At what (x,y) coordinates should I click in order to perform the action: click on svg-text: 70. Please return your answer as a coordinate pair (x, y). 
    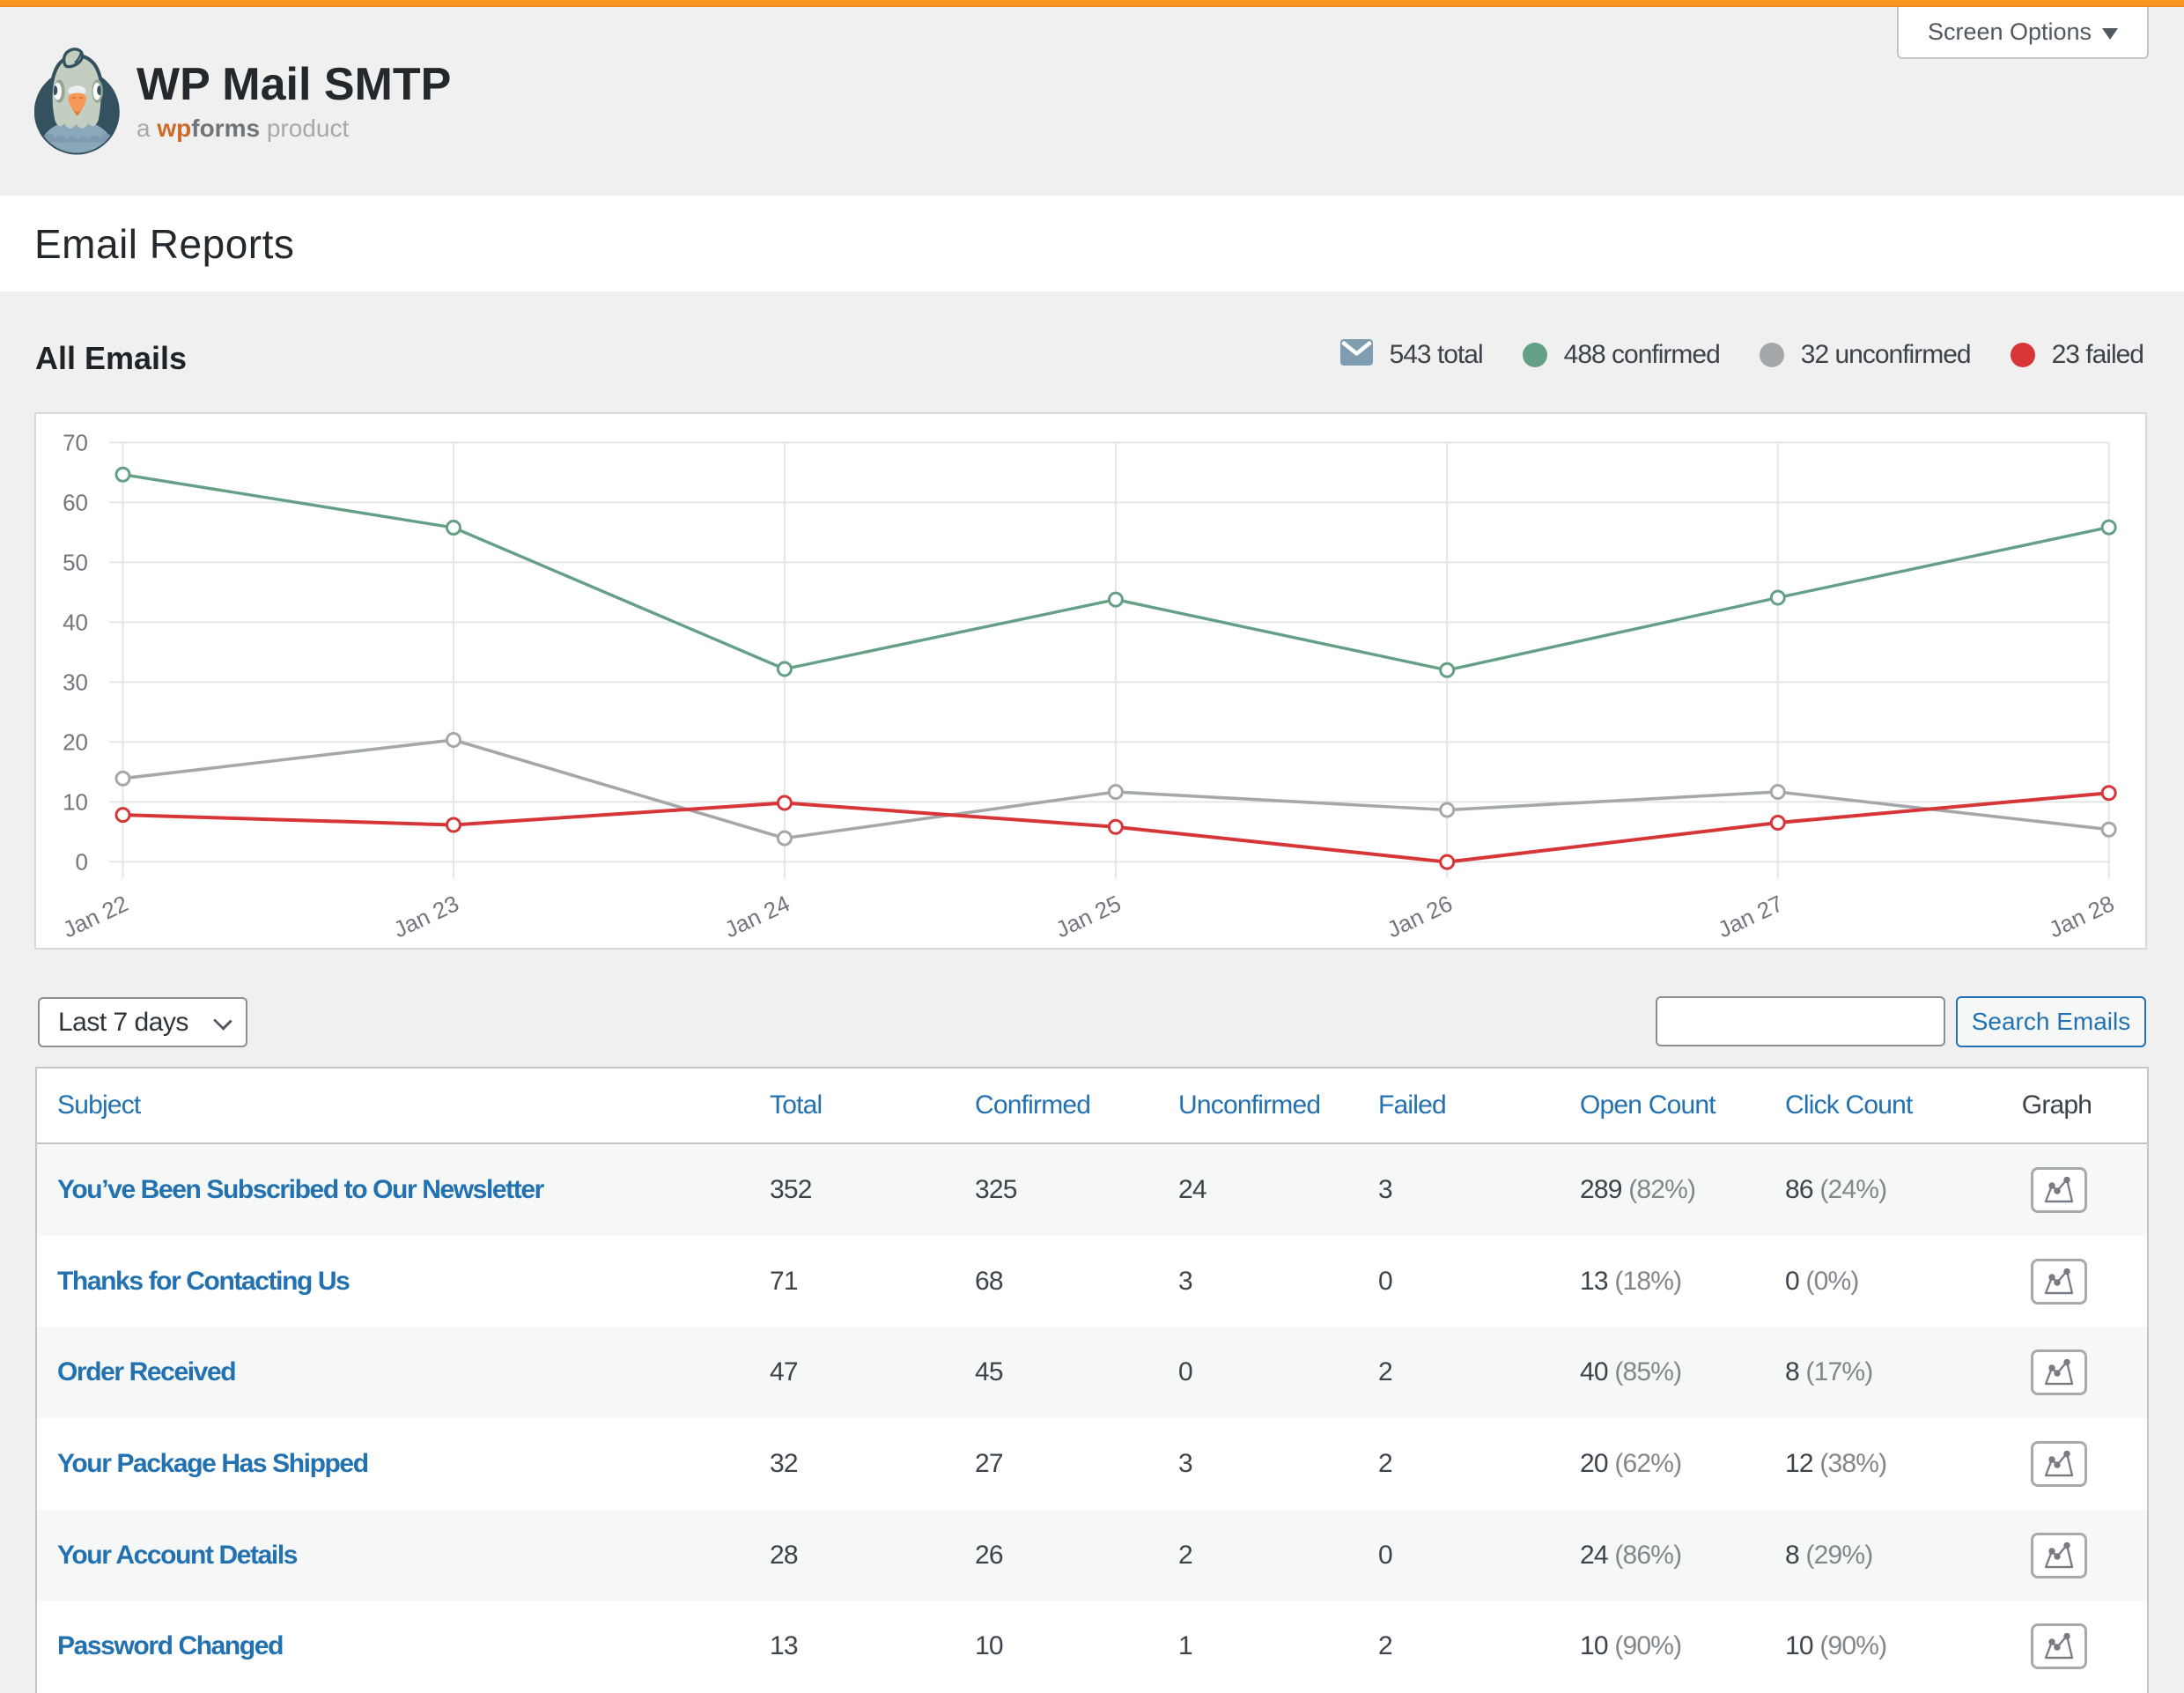
    Looking at the image, I should click on (75, 442).